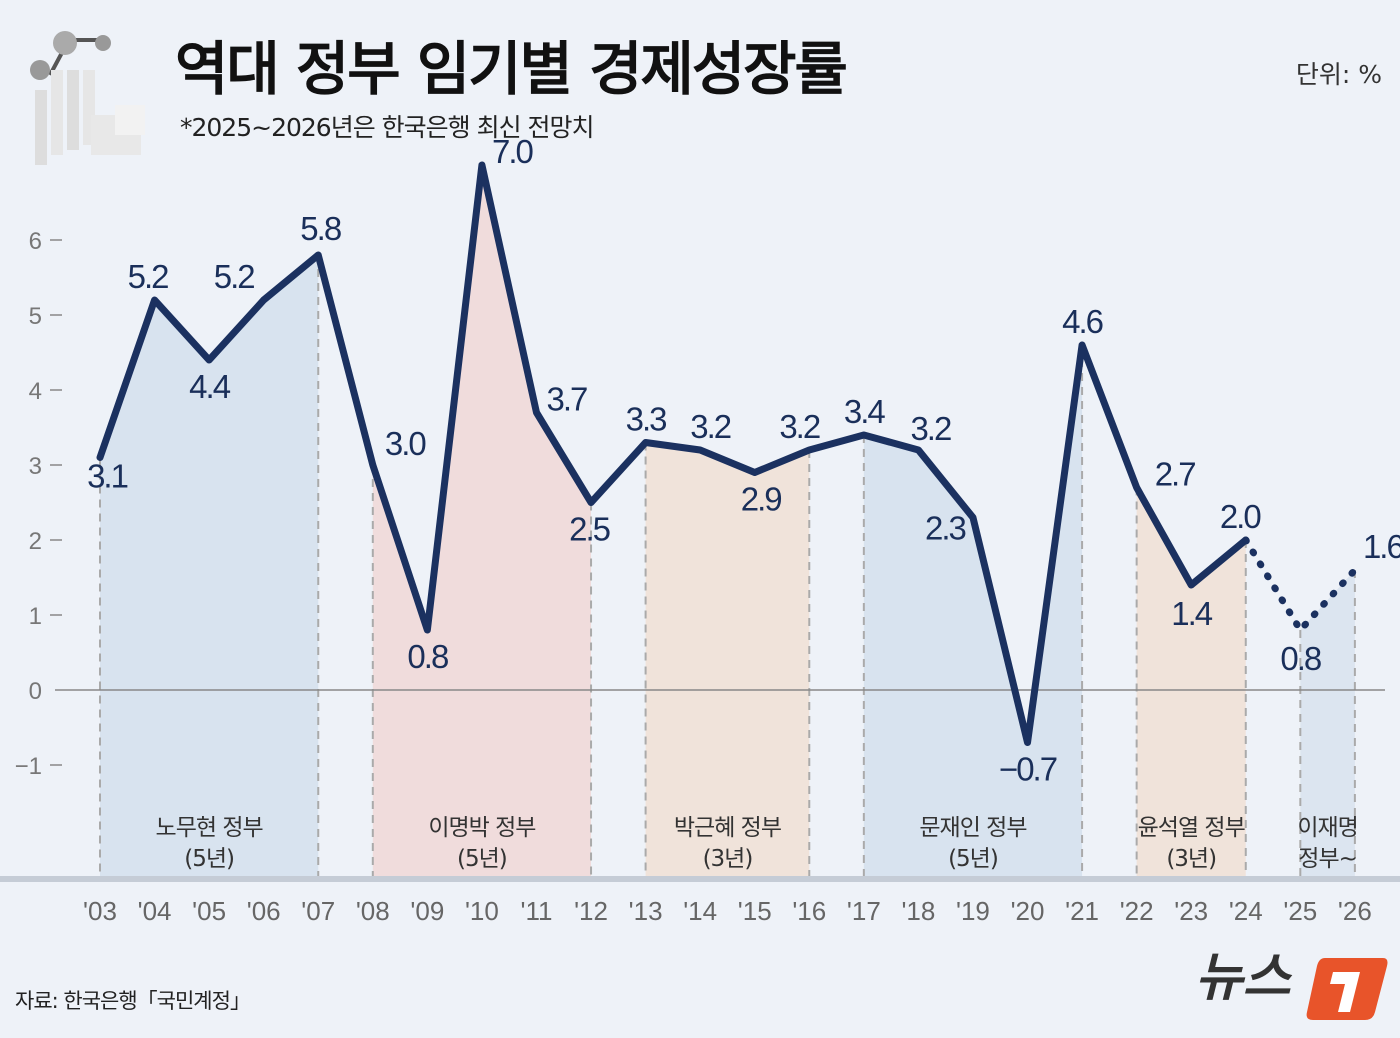  What do you see at coordinates (864, 911) in the screenshot?
I see `x-tick-label: '17` at bounding box center [864, 911].